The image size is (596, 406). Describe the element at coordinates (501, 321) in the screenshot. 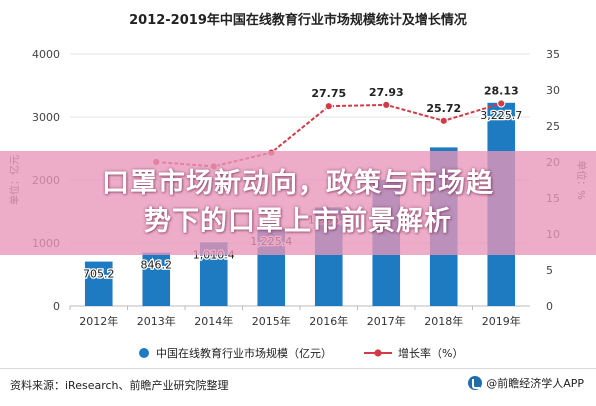

I see `x-tick-label: 2019年` at that location.